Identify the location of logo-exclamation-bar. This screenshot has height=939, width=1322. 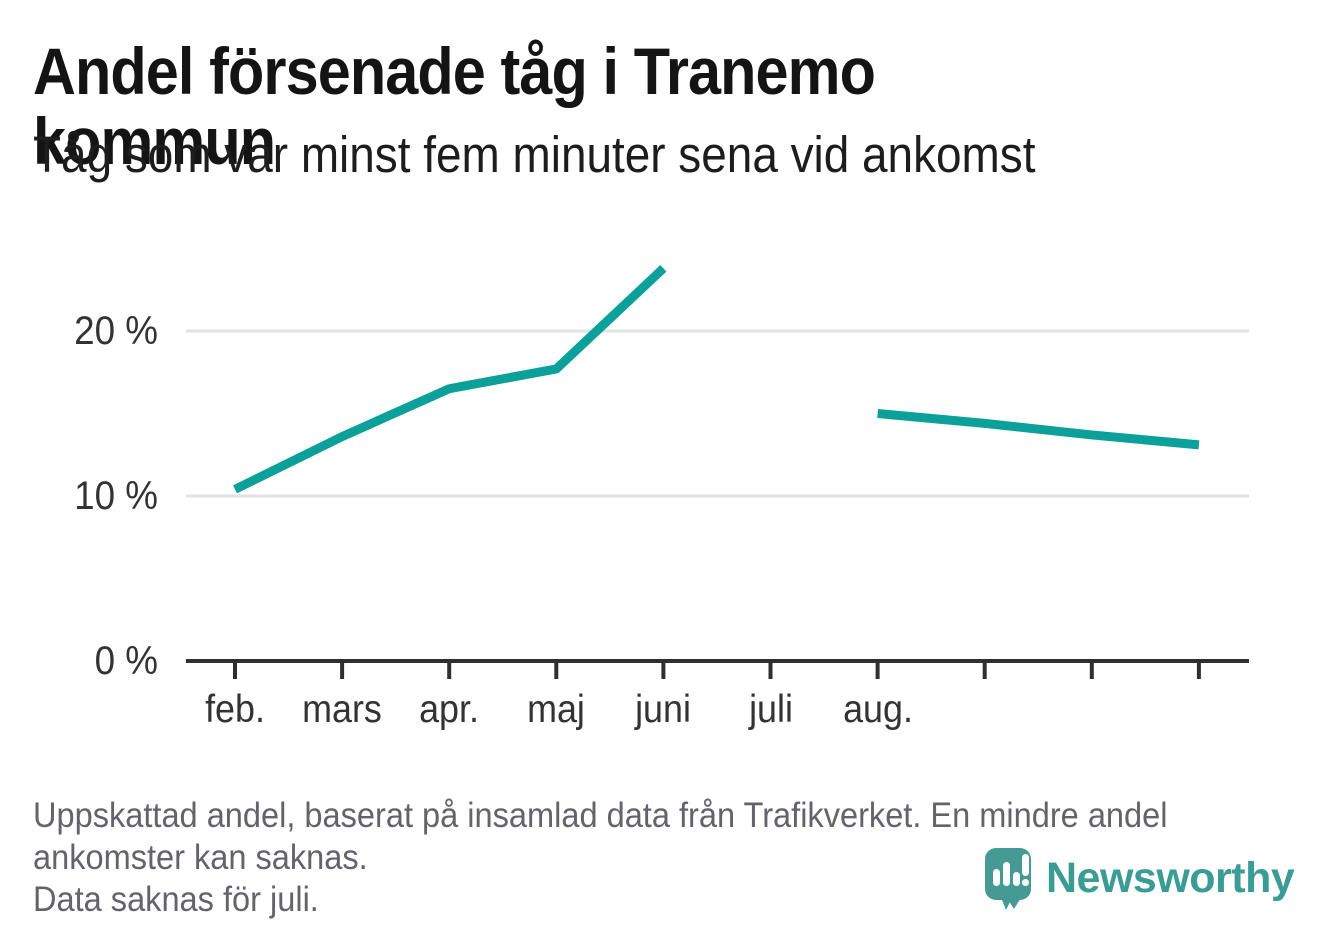
(1025, 865).